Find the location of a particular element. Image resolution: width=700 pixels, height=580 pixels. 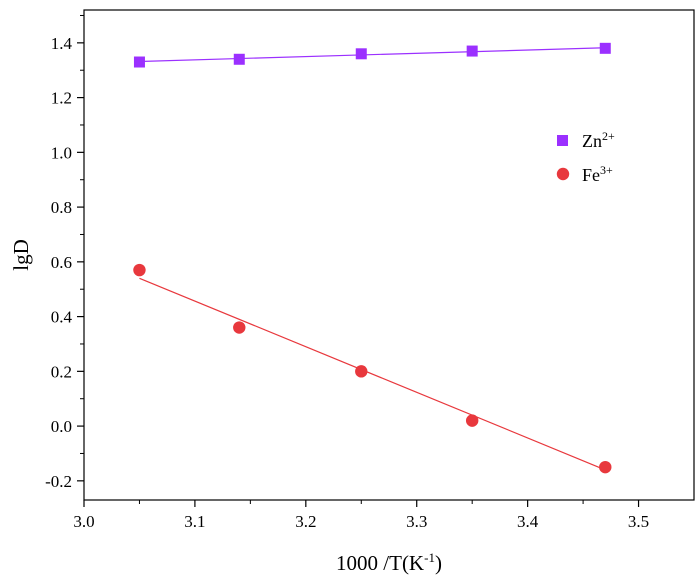

y-axis-ticks: -0.2 0.0 0.2 0.4 0.6 0.8 1.0 1.2 1.4 is located at coordinates (64, 252).